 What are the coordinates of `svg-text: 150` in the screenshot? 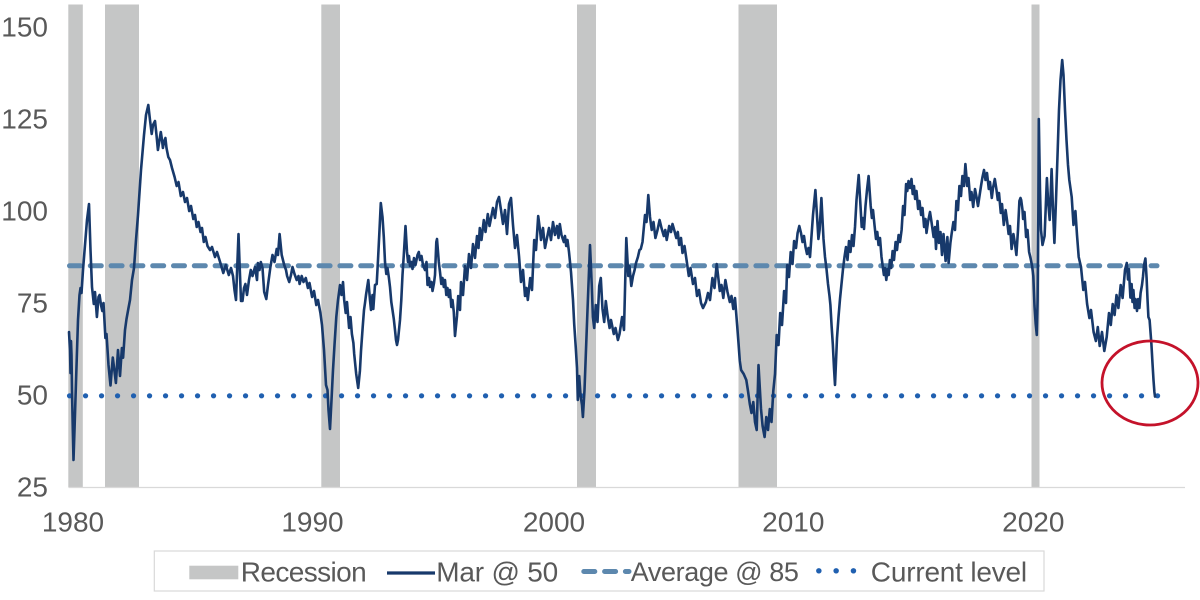 It's located at (24, 27).